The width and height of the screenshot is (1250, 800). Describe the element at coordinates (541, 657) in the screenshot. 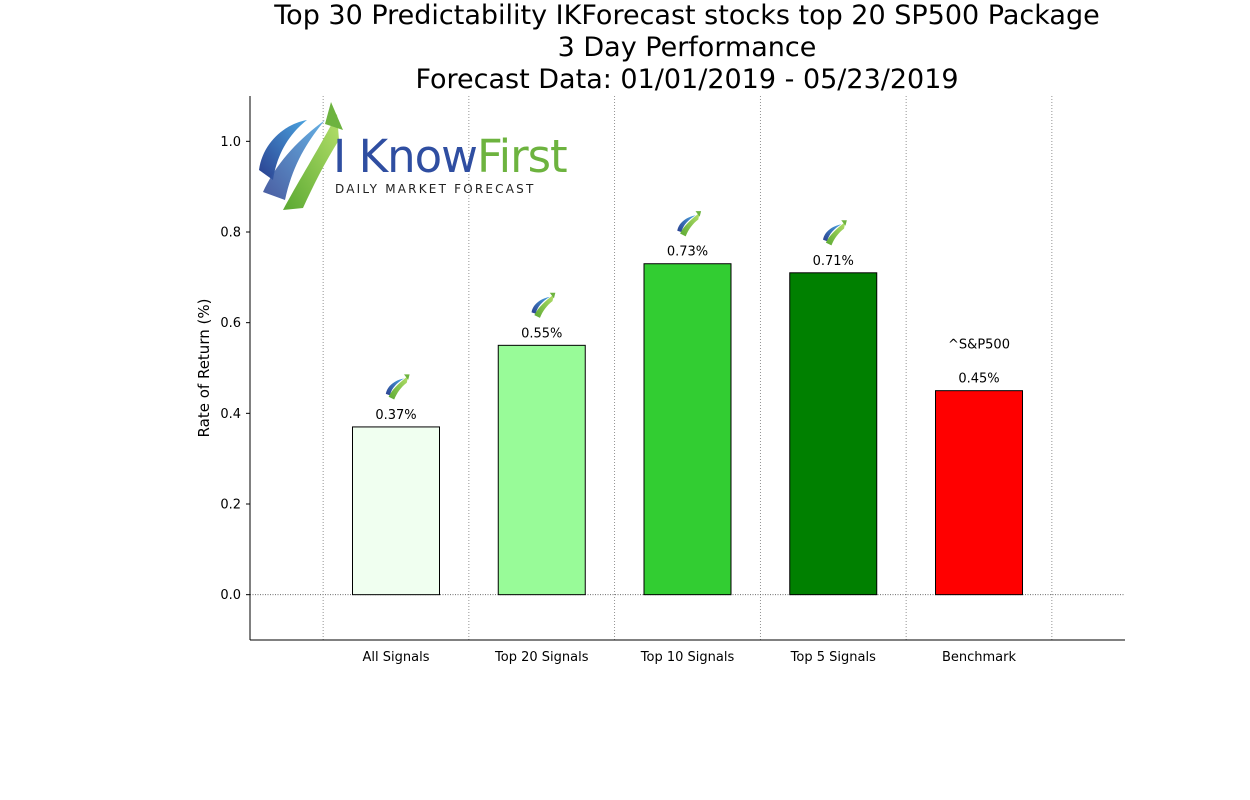

I see `x-tick-label: Top 20 Signals` at that location.